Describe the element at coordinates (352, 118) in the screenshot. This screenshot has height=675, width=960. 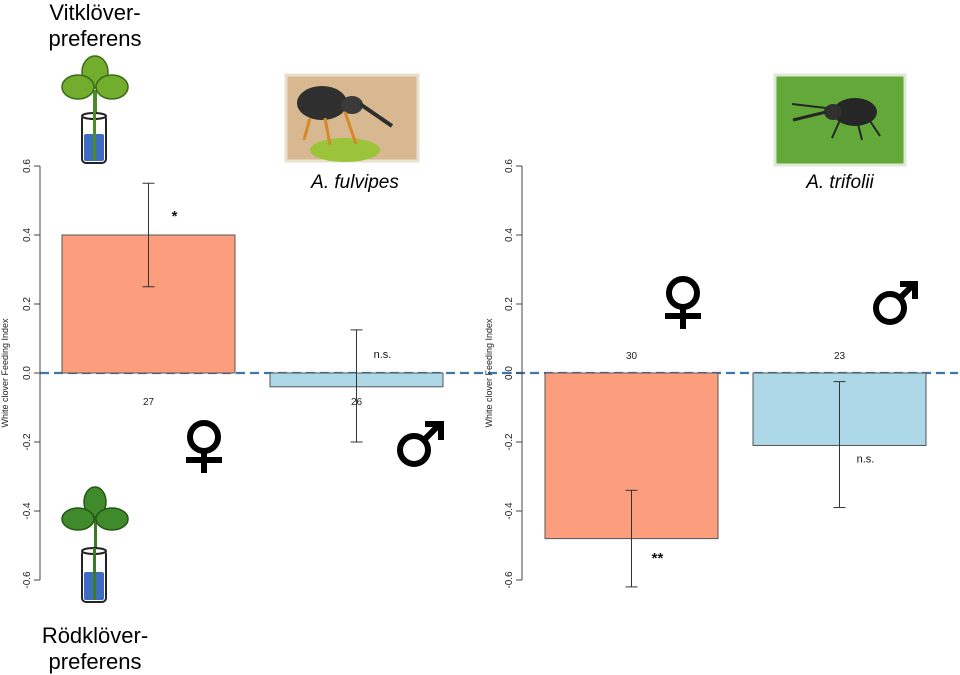
I see `weevil-photo-fulvipes` at that location.